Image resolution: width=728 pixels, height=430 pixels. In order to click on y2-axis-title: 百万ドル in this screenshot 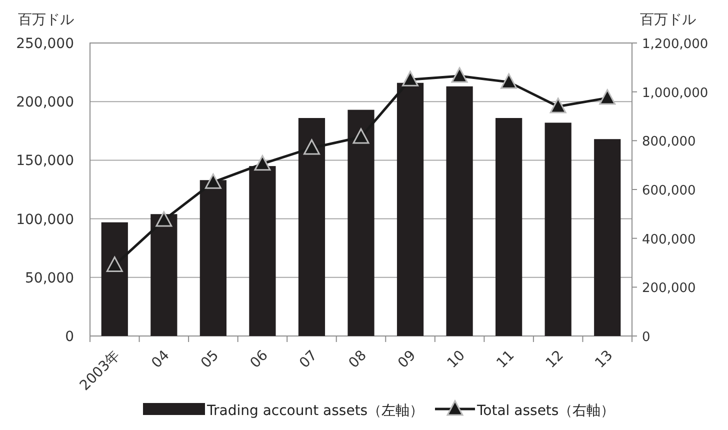, I will do `click(668, 20)`.